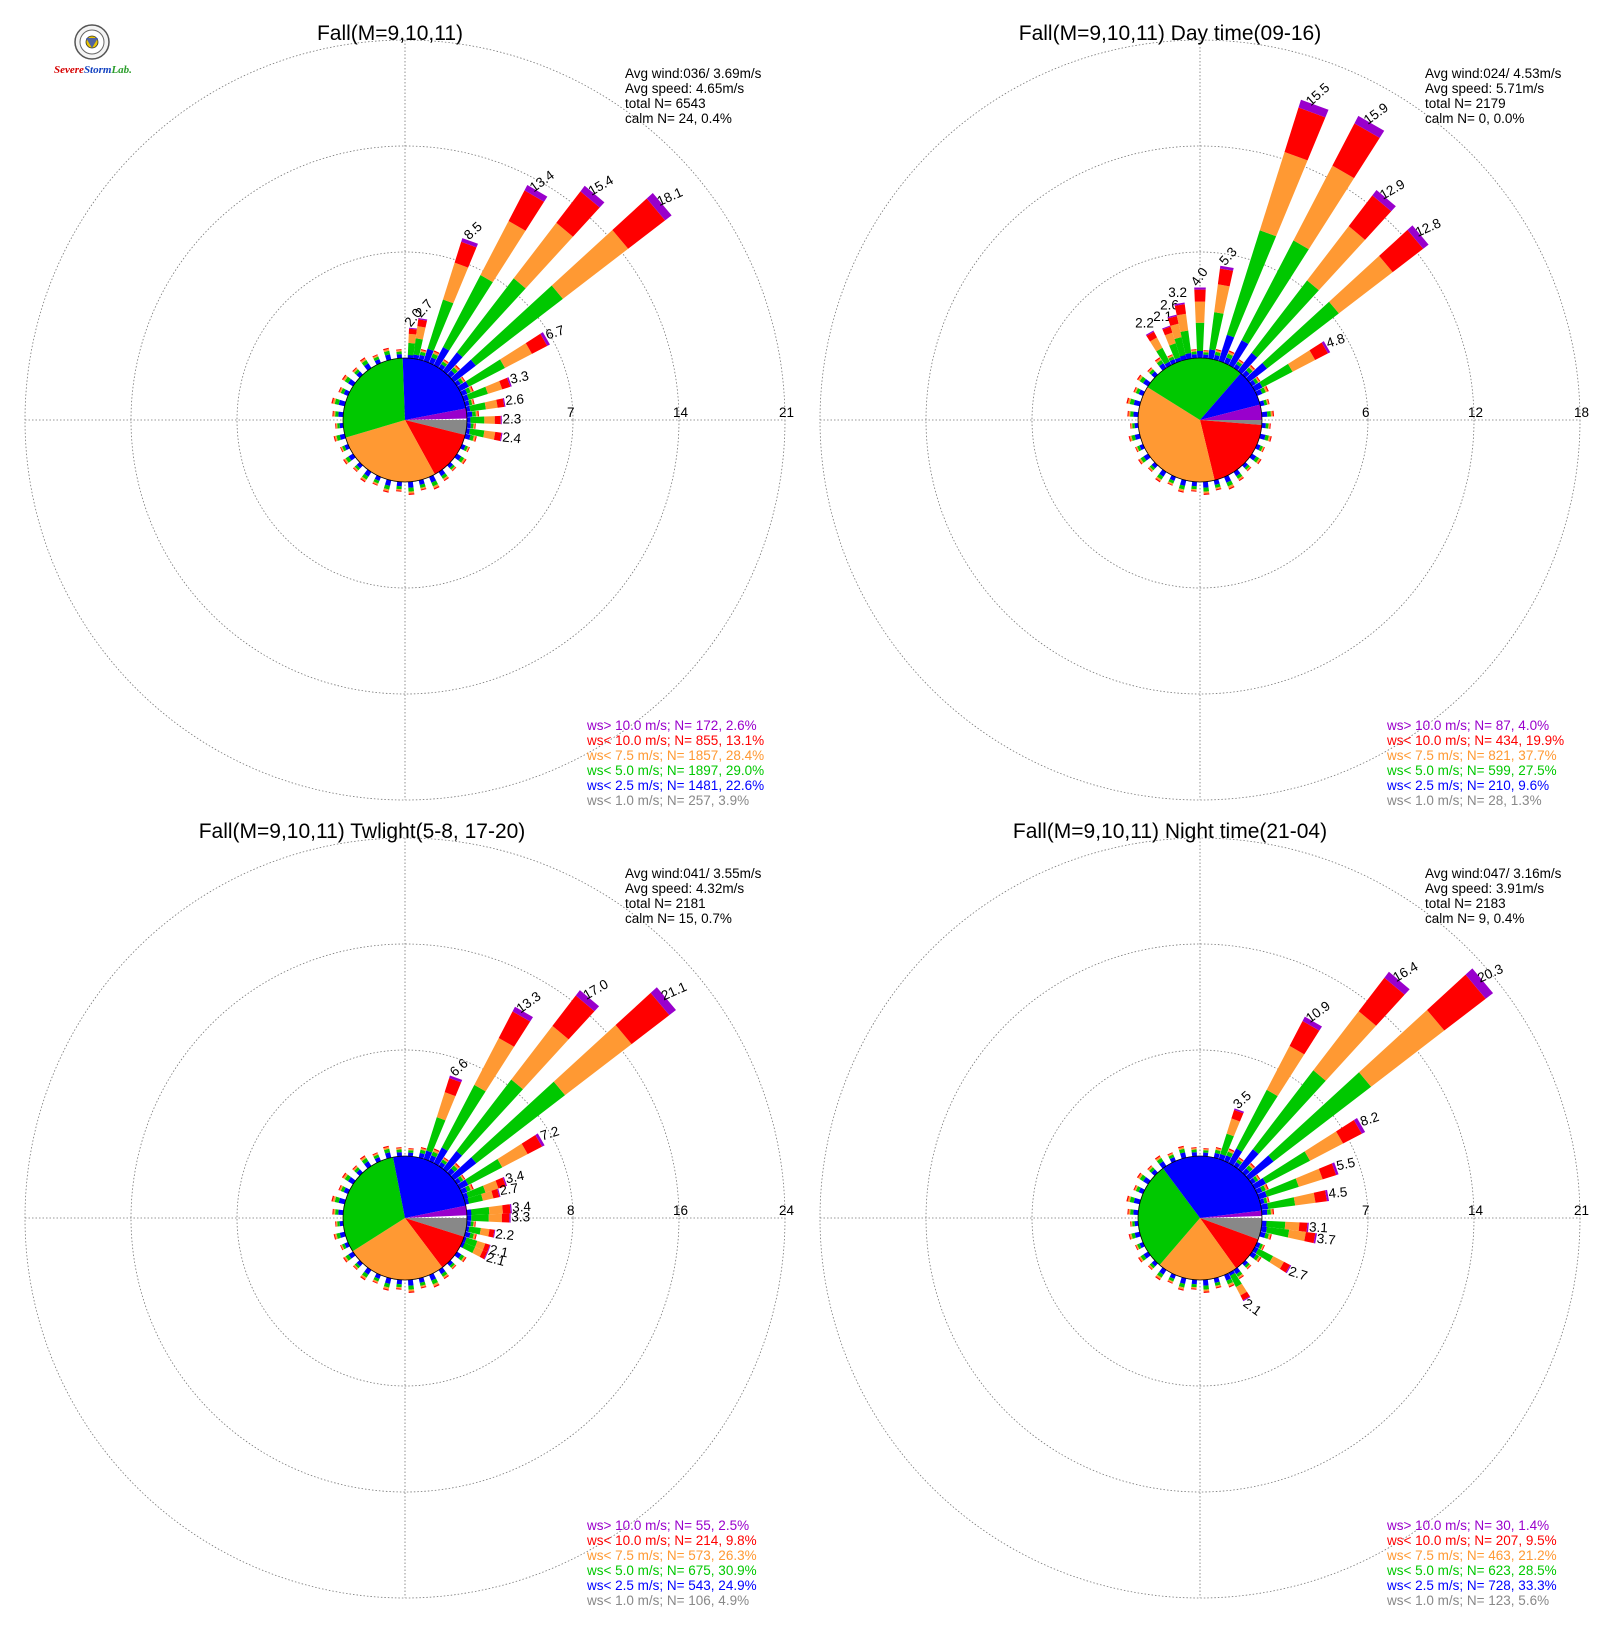 The image size is (1620, 1640). Describe the element at coordinates (667, 1600) in the screenshot. I see `legend-entry: ws< 1.0 m/s; N= 106, 4.9%` at that location.